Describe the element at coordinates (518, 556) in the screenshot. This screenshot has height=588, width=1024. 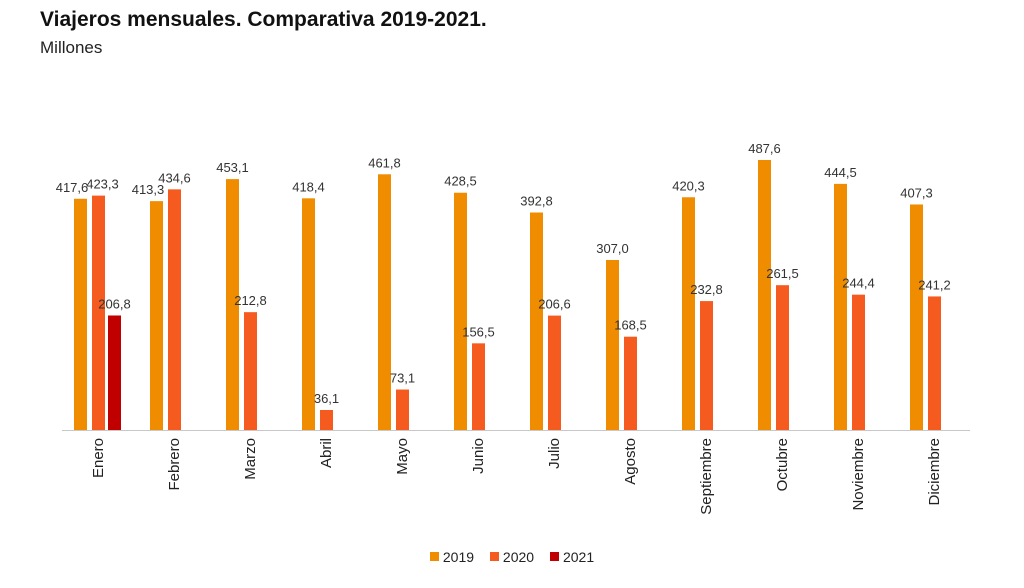
I see `legend-label-2020: 2020` at that location.